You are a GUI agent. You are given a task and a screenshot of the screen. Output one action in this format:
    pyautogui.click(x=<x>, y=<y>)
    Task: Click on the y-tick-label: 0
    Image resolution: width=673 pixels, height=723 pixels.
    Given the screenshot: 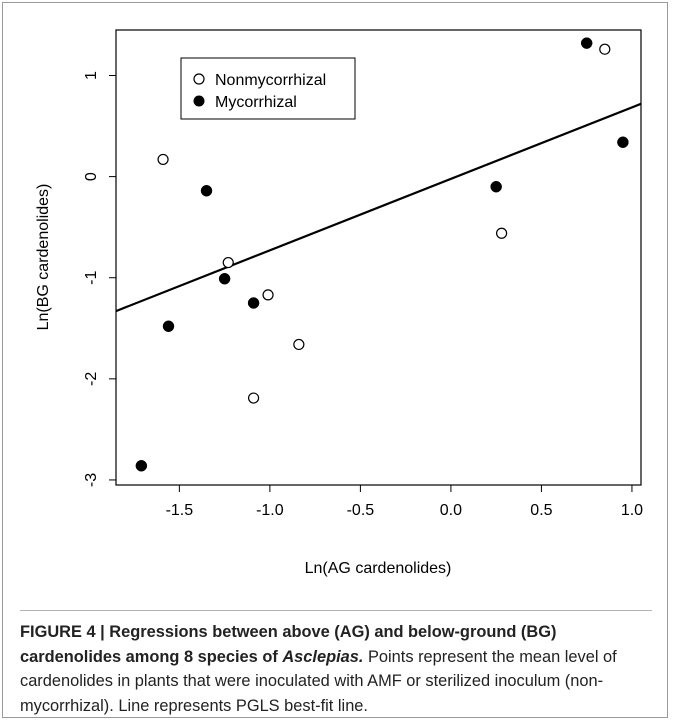 What is the action you would take?
    pyautogui.click(x=91, y=176)
    